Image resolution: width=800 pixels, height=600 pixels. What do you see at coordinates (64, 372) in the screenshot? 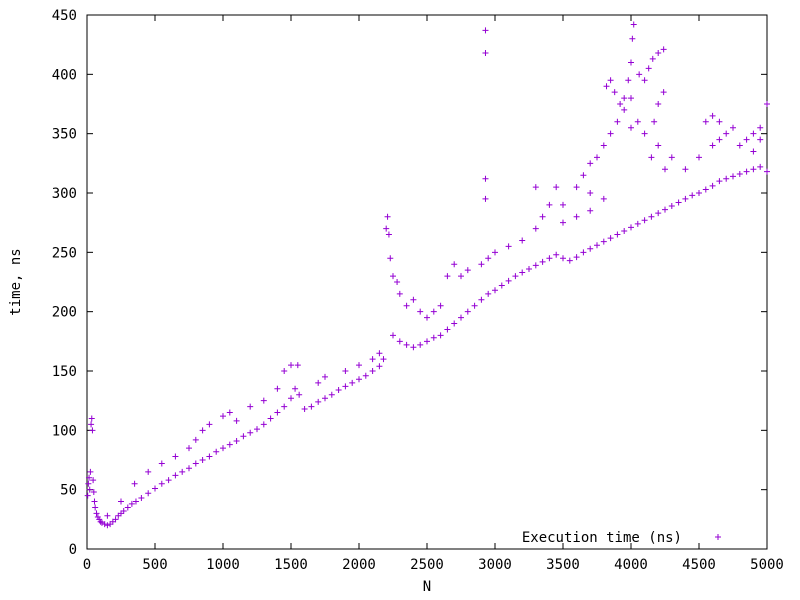
I see `y-tick-label: 150` at bounding box center [64, 372].